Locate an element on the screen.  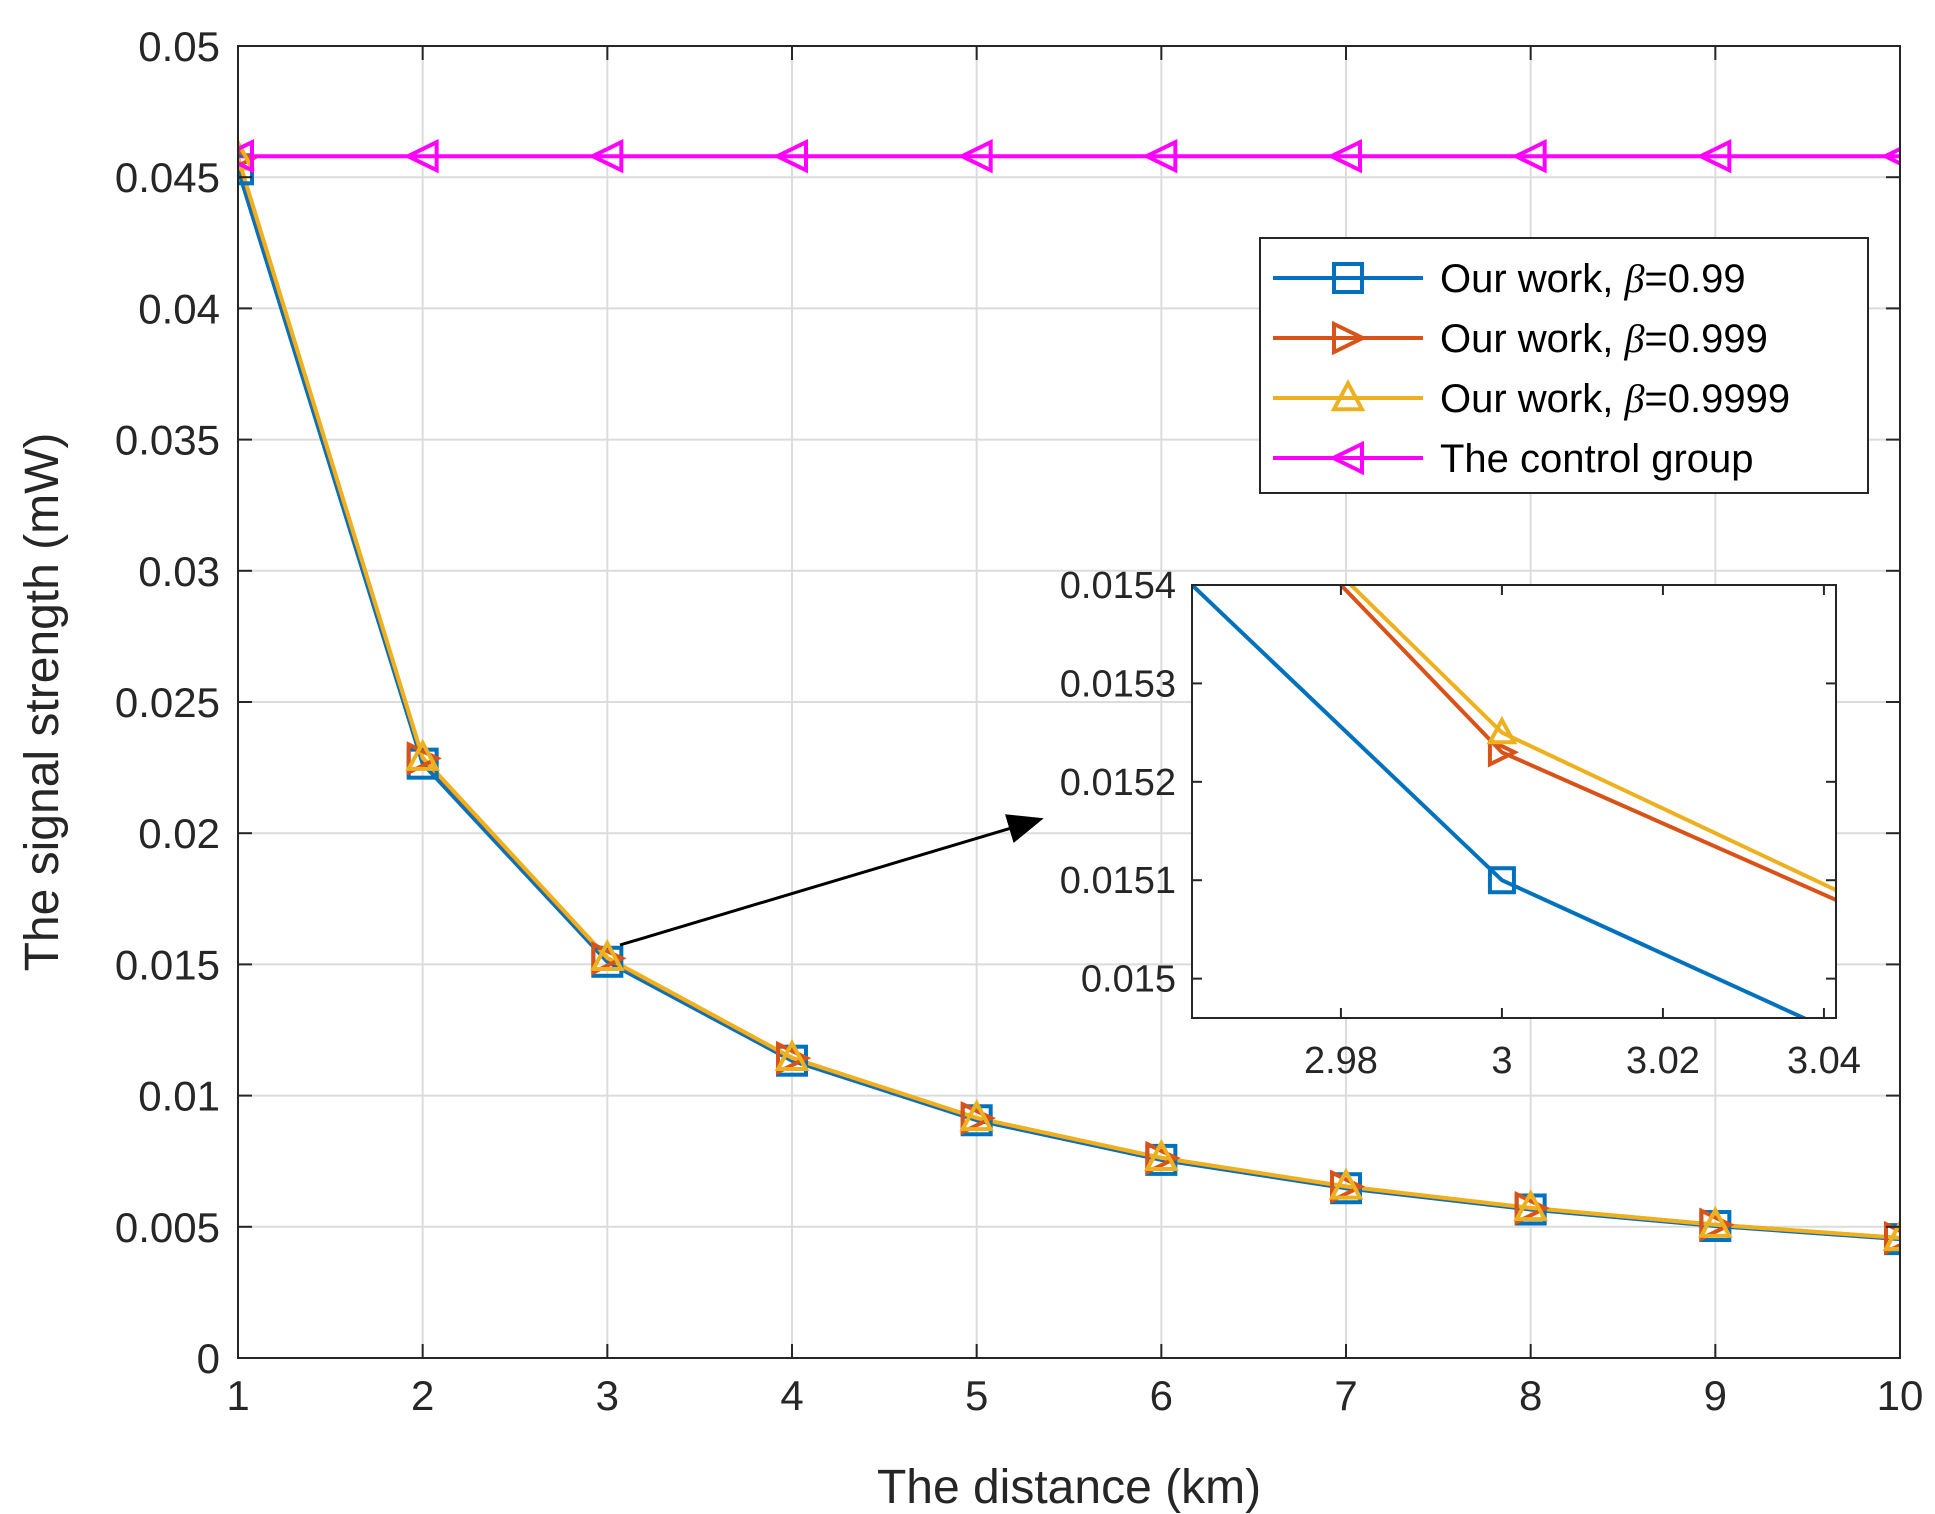
legend-label-1: Our work, β=0.99 is located at coordinates (1593, 278).